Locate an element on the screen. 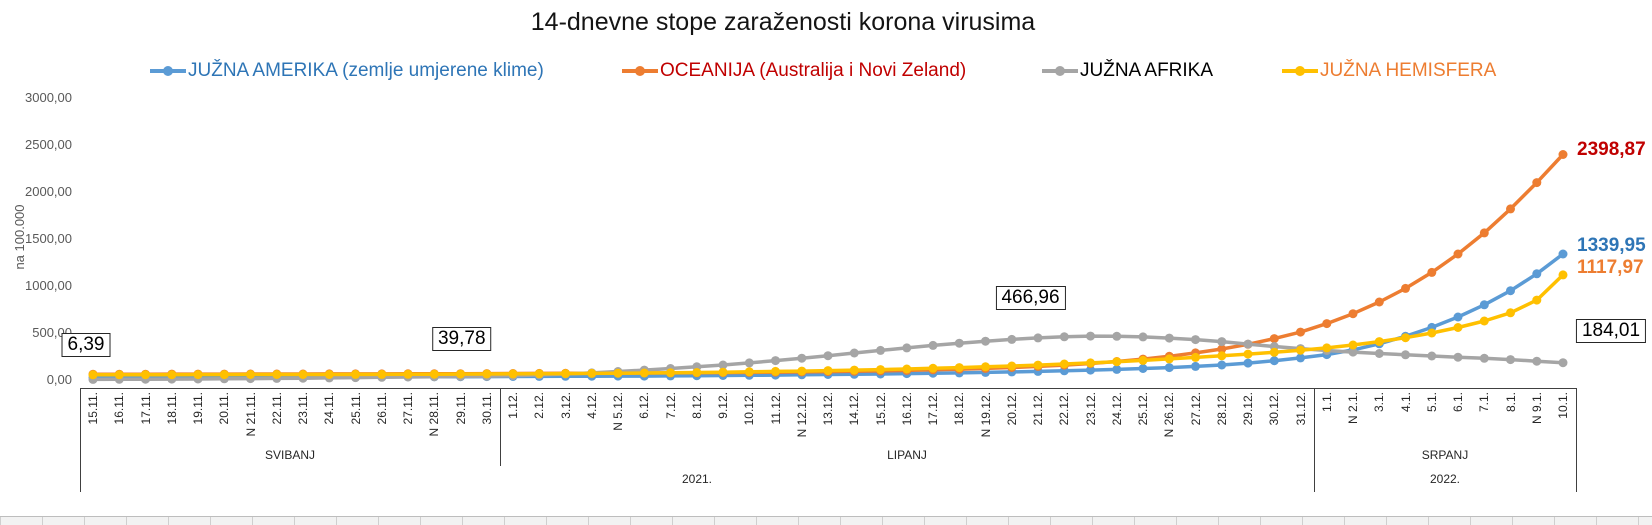 This screenshot has height=525, width=1652. y-tick-label: 2500,00 is located at coordinates (48, 144).